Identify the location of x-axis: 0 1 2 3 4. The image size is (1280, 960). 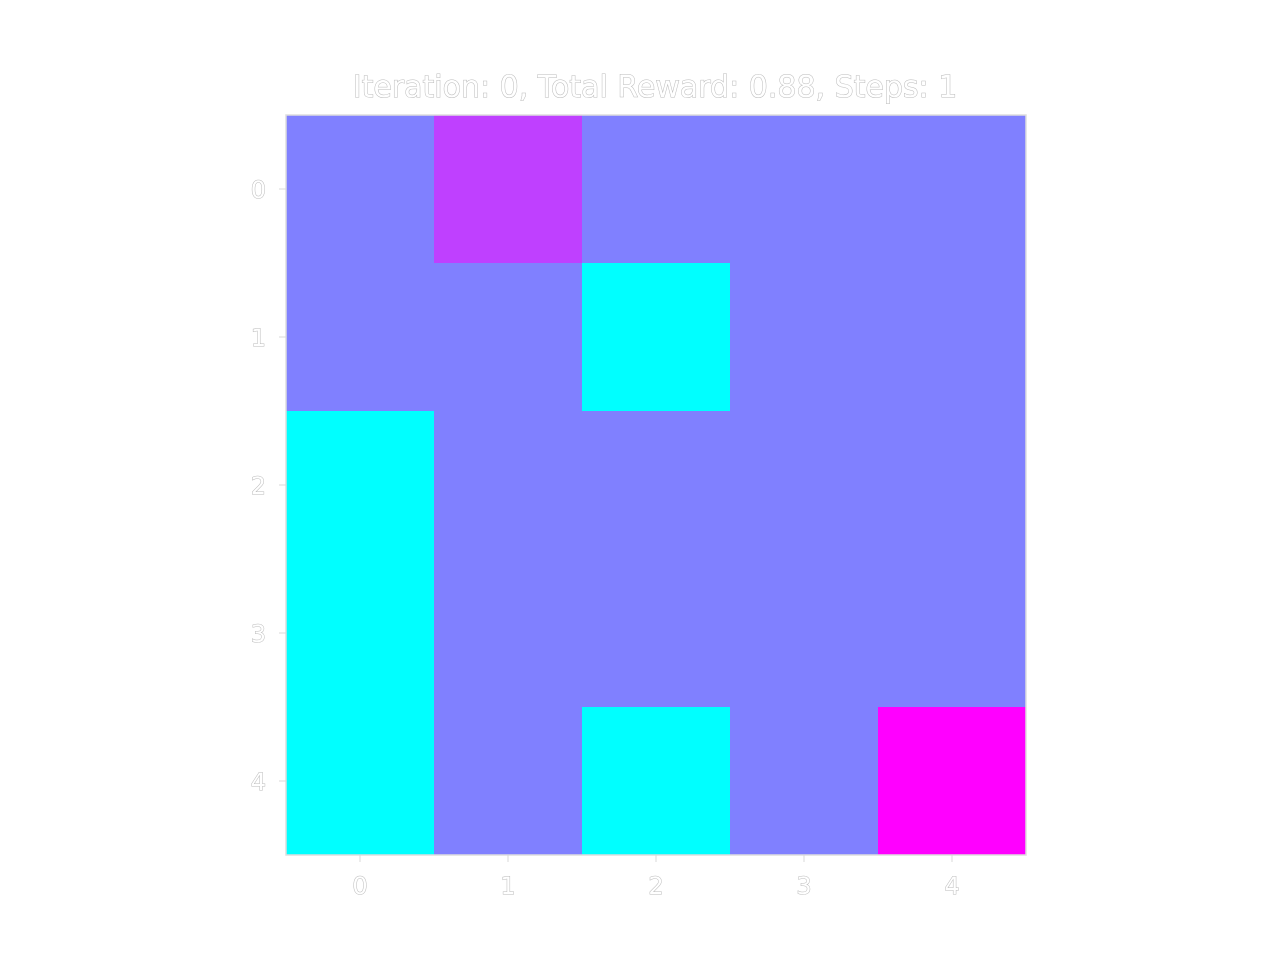
(656, 878).